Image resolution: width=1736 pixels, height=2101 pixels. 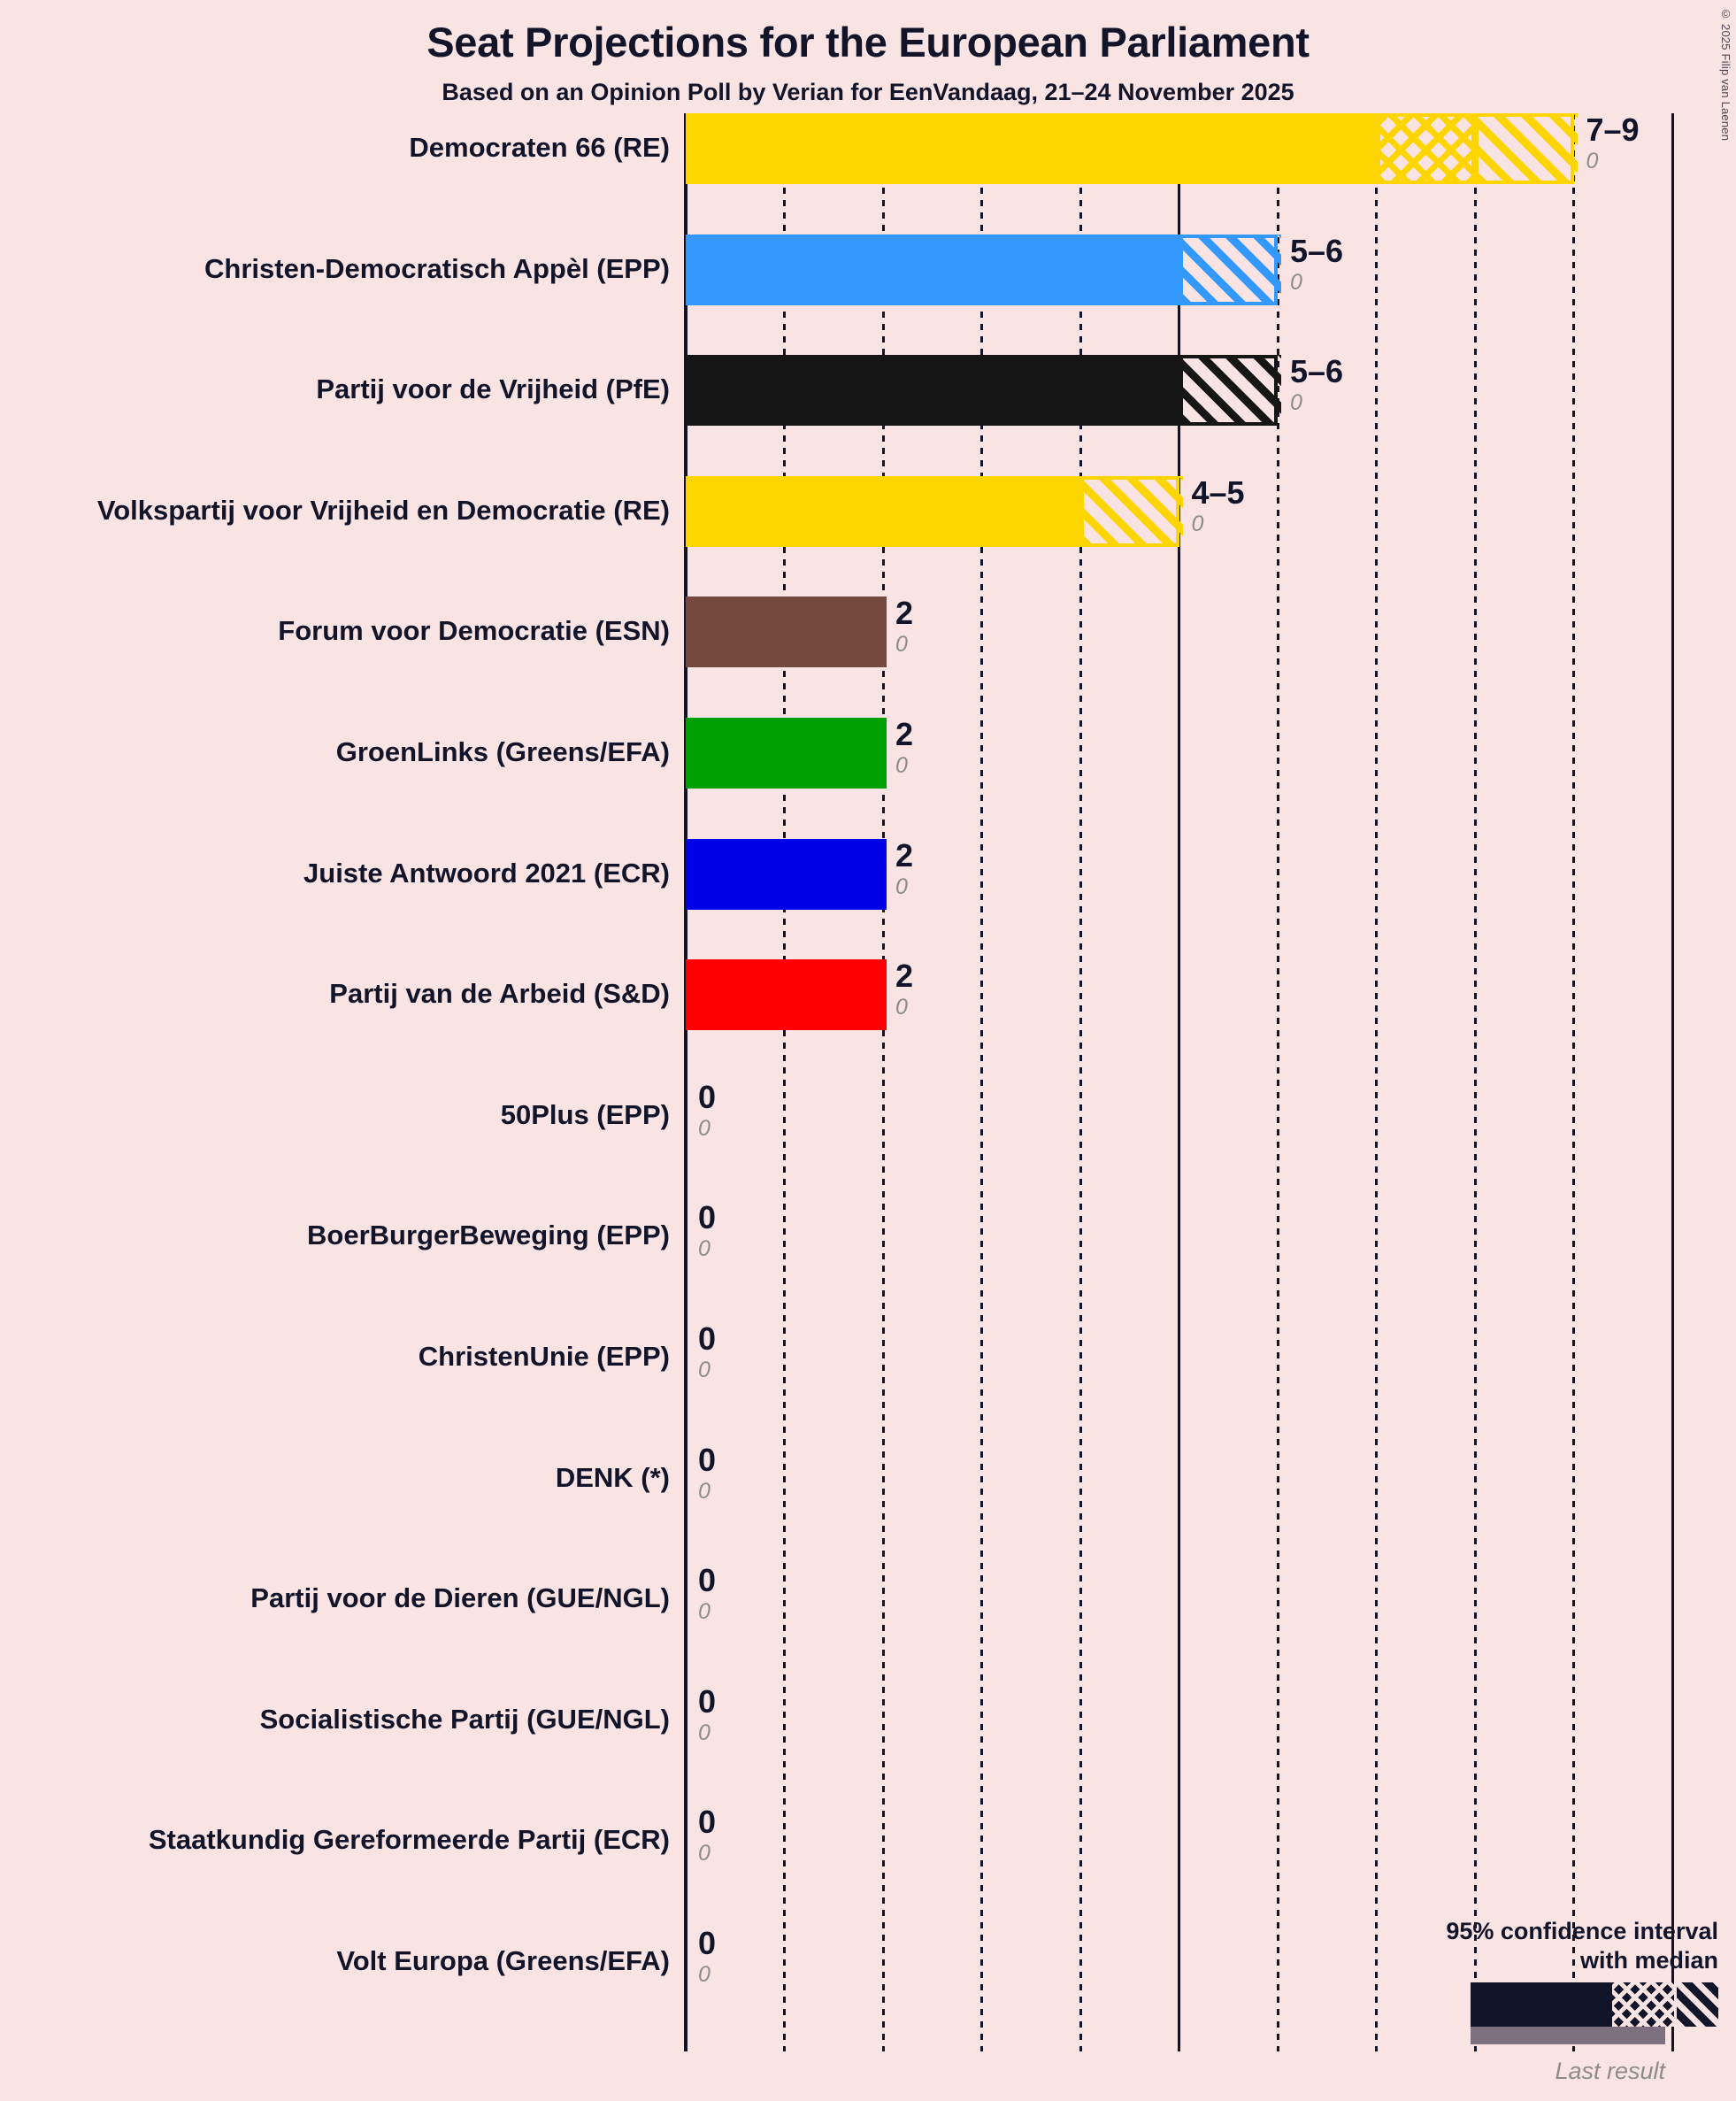 I want to click on category-label-12: DENK (*), so click(x=612, y=1477).